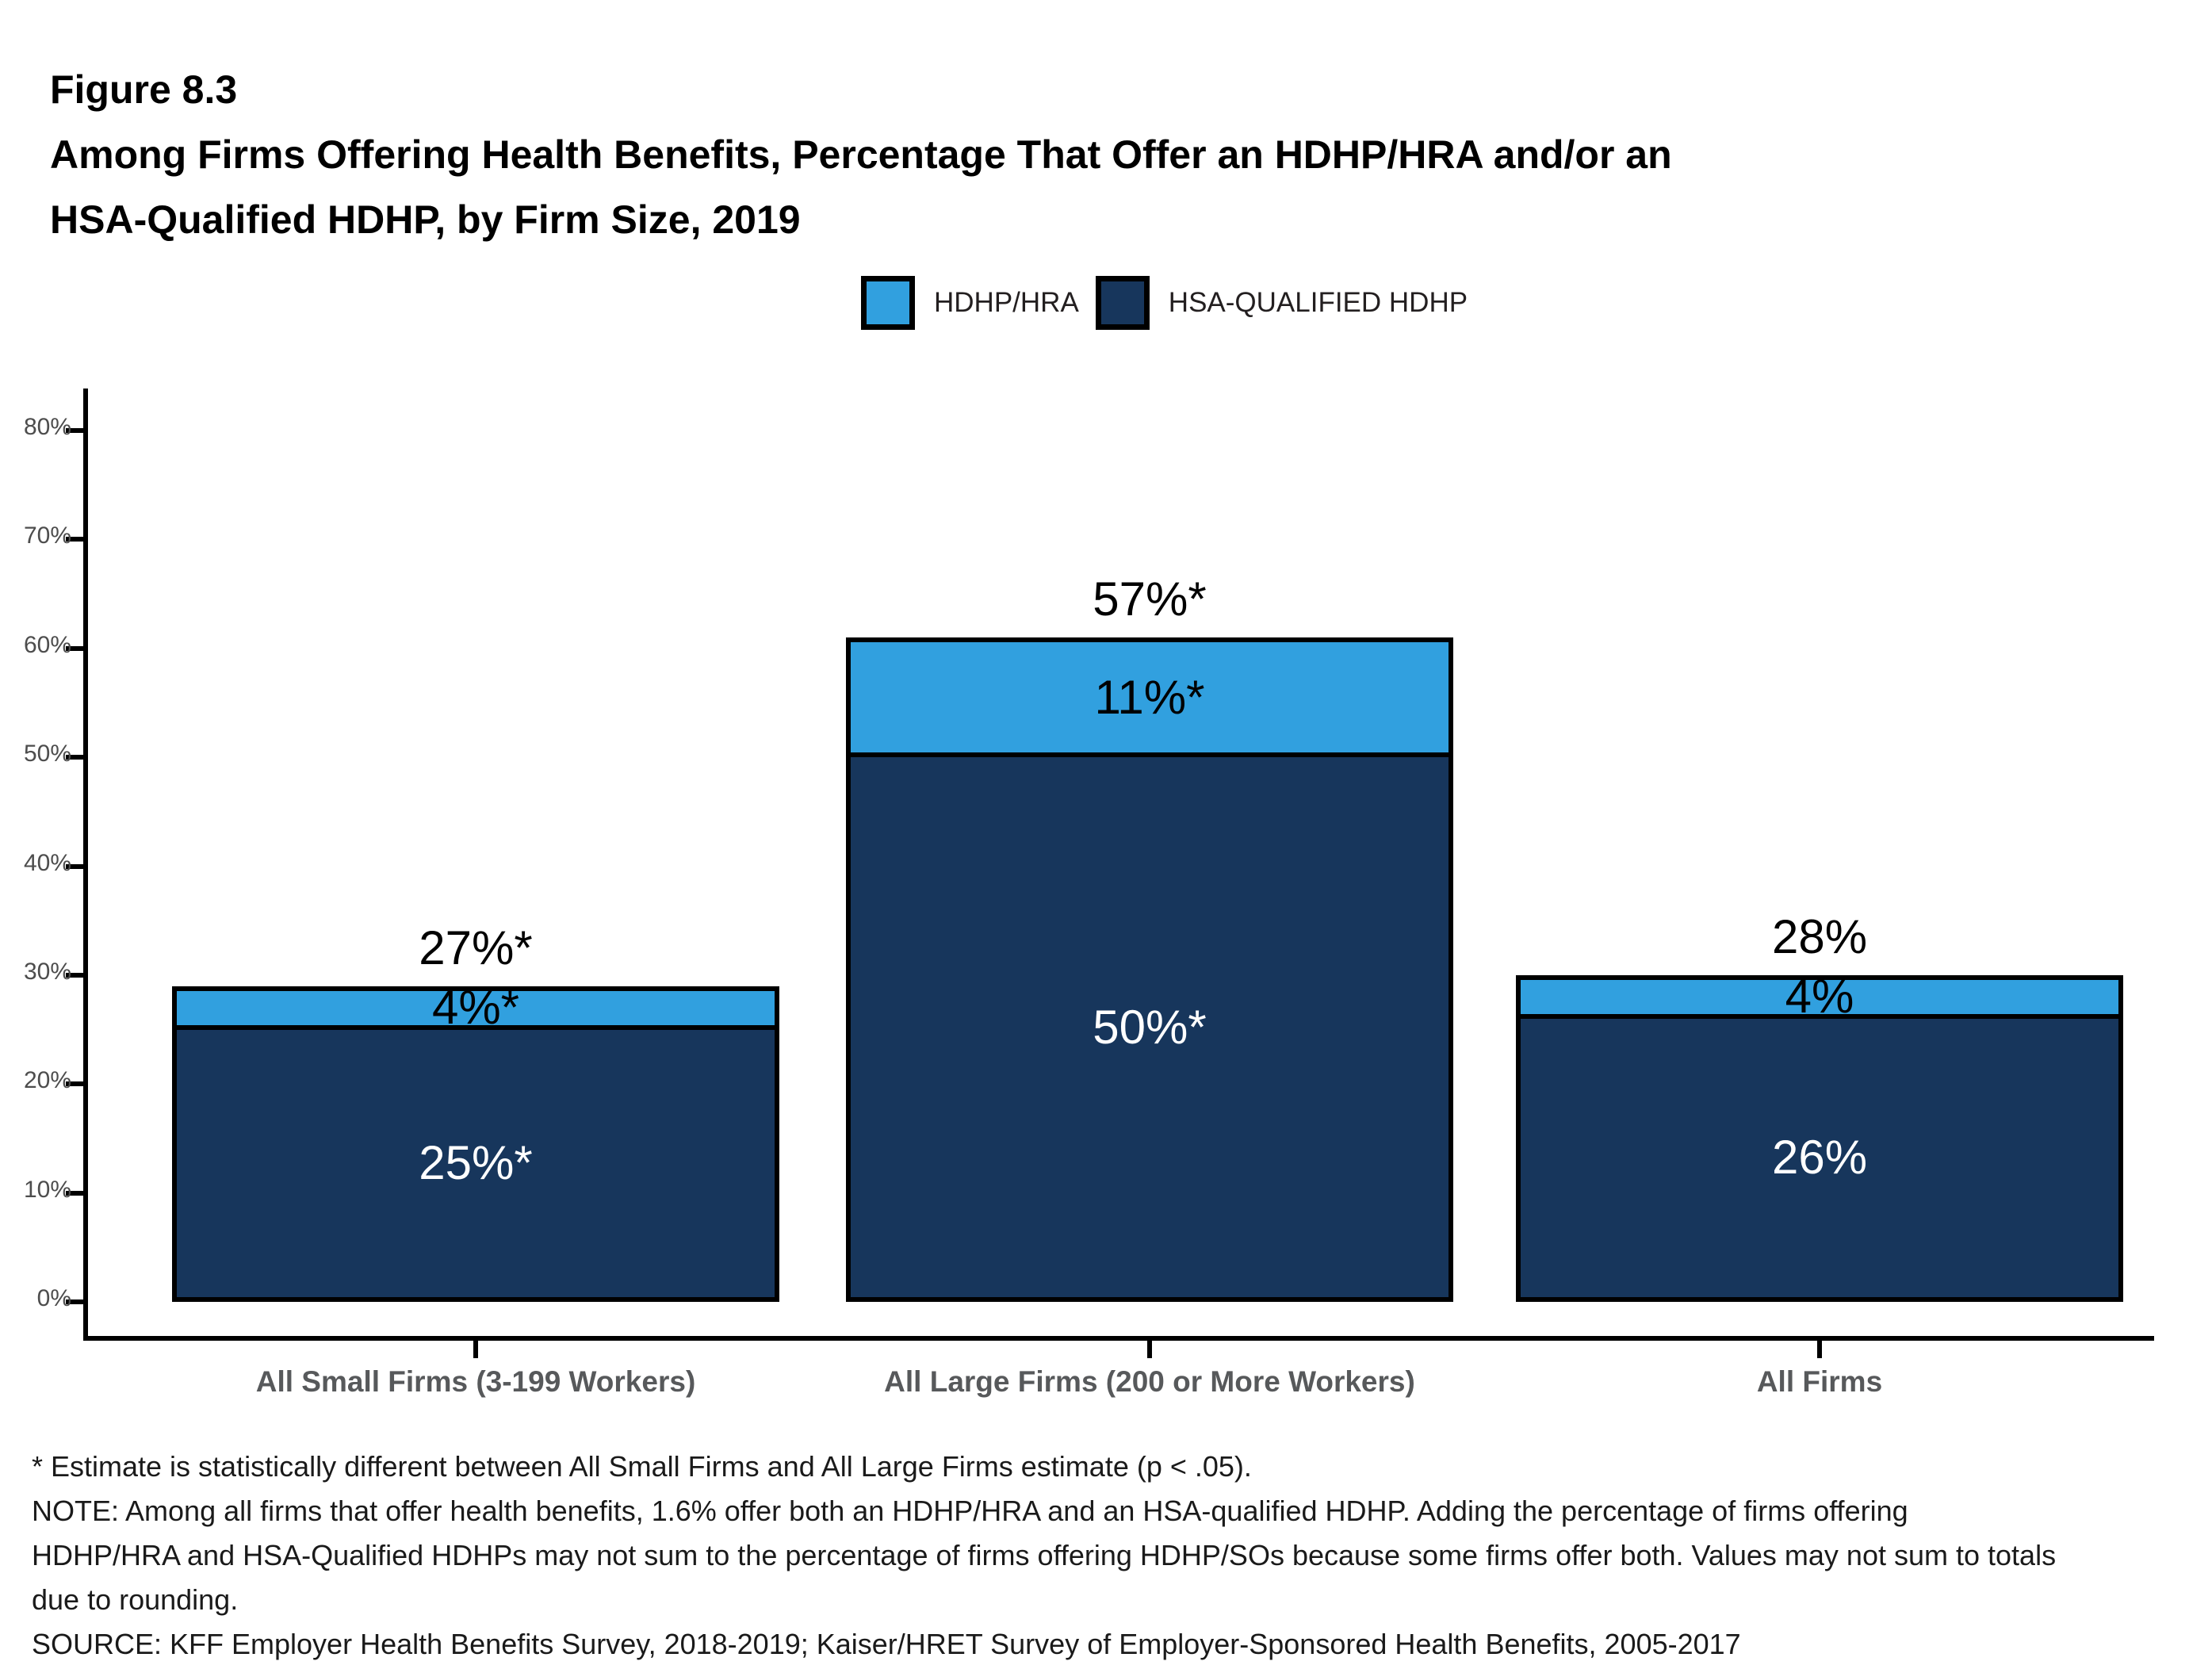 The image size is (2212, 1665). Describe the element at coordinates (135, 1599) in the screenshot. I see `footnote-note-line-3: due to rounding.` at that location.